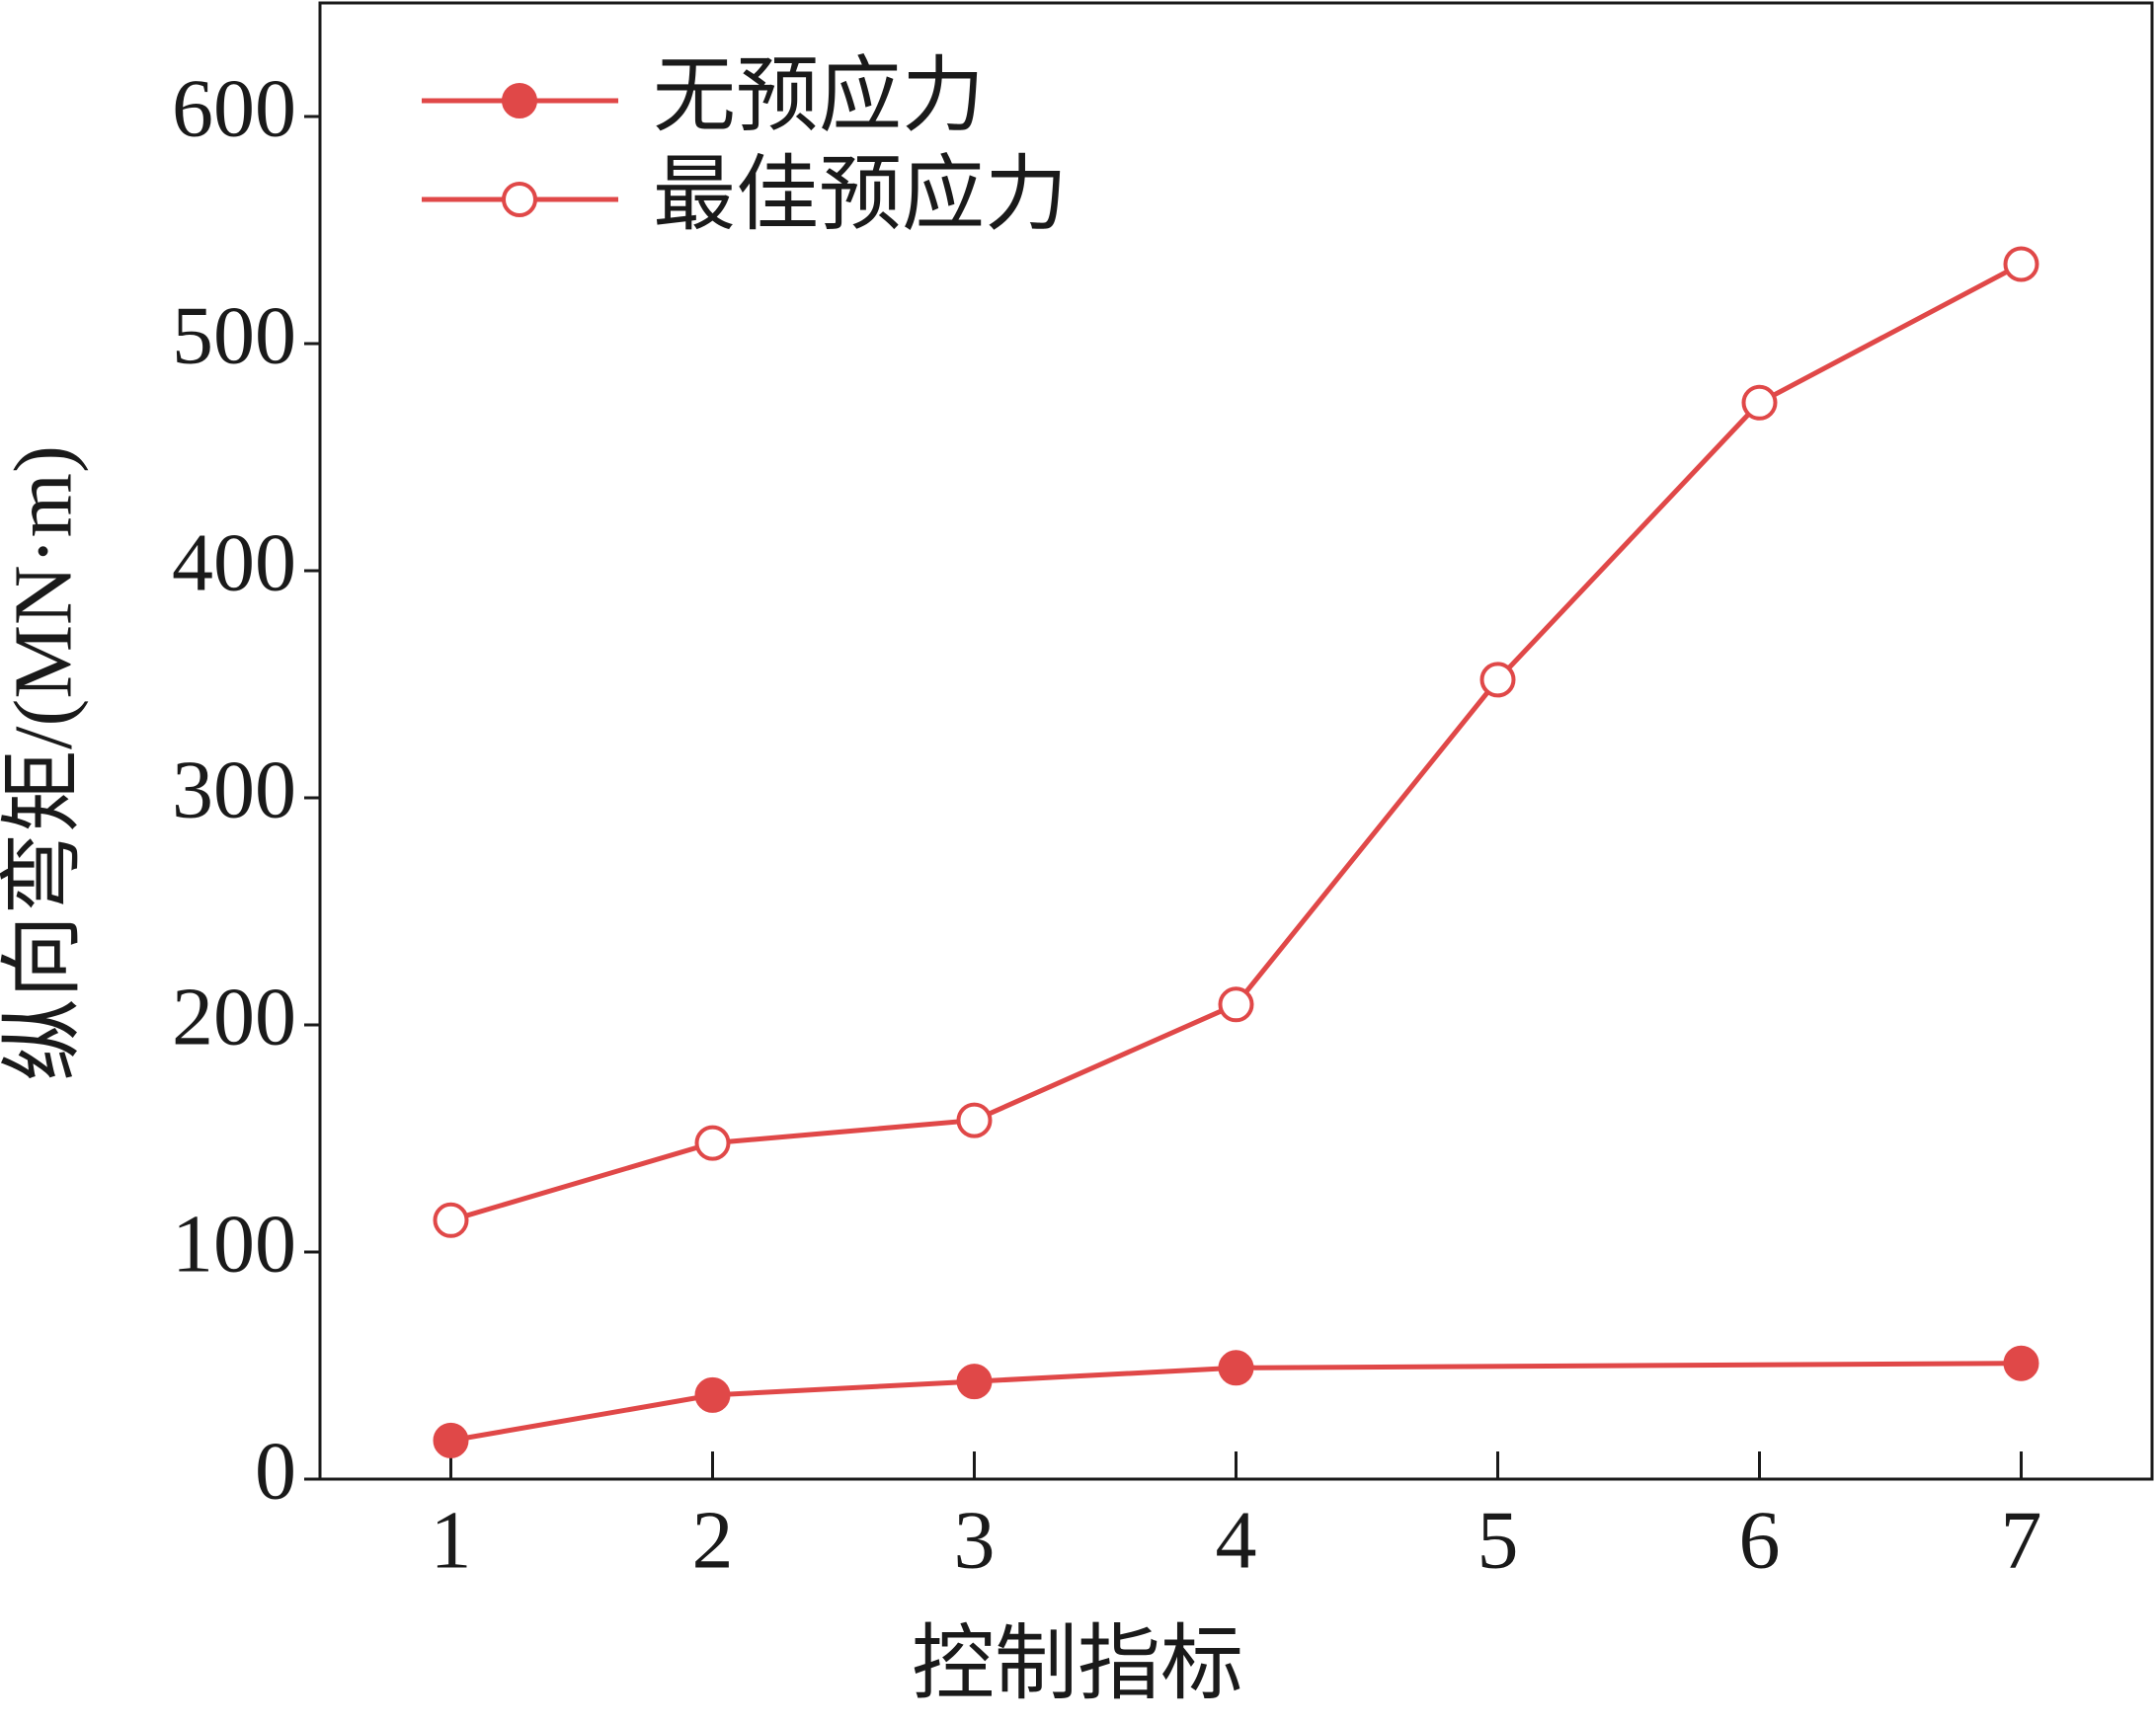 The width and height of the screenshot is (2156, 1723). What do you see at coordinates (2022, 1540) in the screenshot?
I see `x-tick-label: 7` at bounding box center [2022, 1540].